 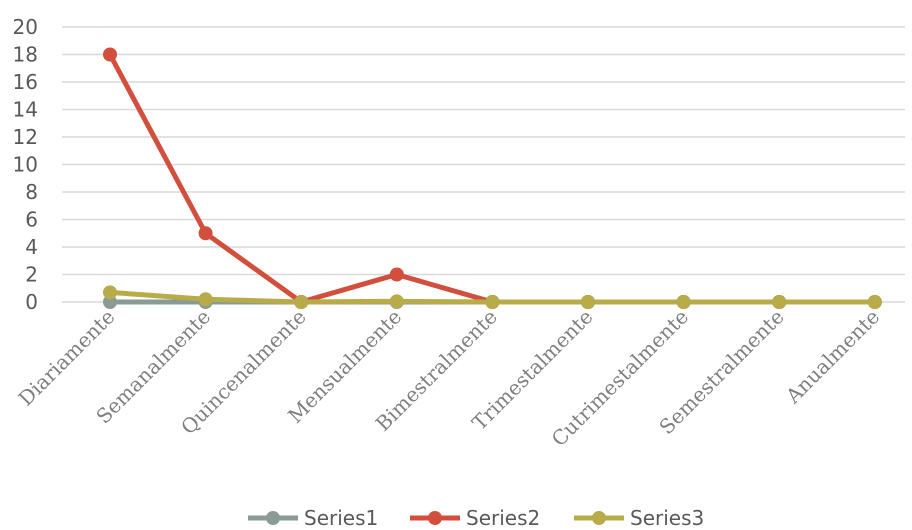 I want to click on y-tick-label: 12, so click(x=25, y=137).